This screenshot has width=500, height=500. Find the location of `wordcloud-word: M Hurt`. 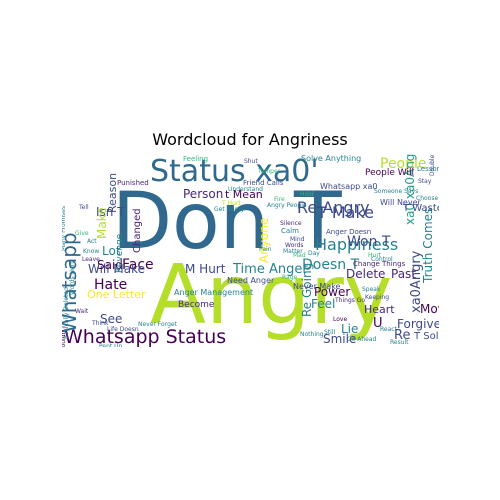

wordcloud-word: M Hurt is located at coordinates (205, 269).